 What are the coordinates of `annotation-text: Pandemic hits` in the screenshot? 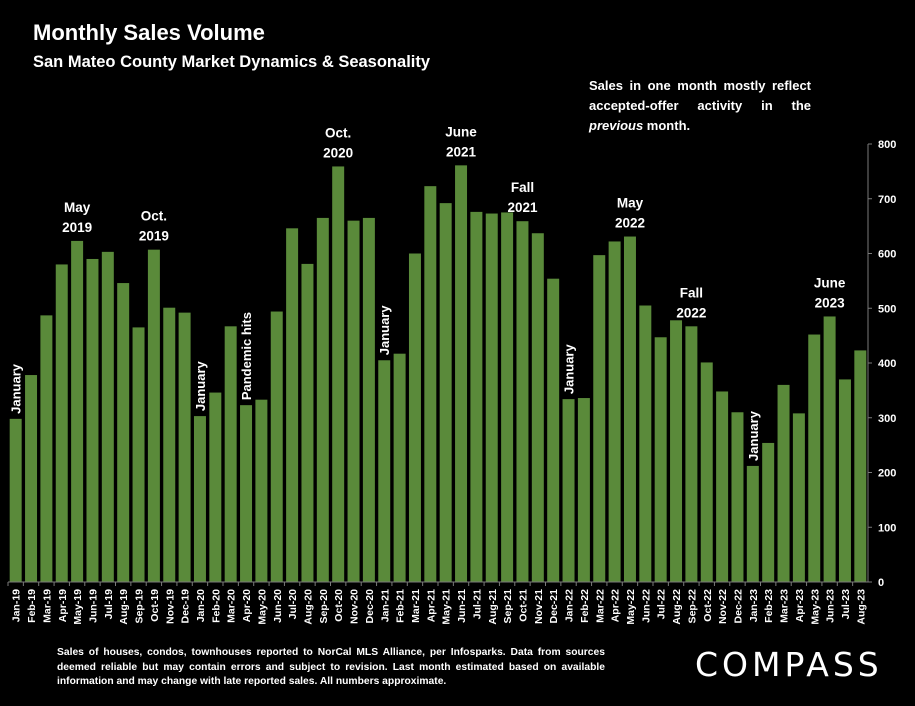 It's located at (246, 356).